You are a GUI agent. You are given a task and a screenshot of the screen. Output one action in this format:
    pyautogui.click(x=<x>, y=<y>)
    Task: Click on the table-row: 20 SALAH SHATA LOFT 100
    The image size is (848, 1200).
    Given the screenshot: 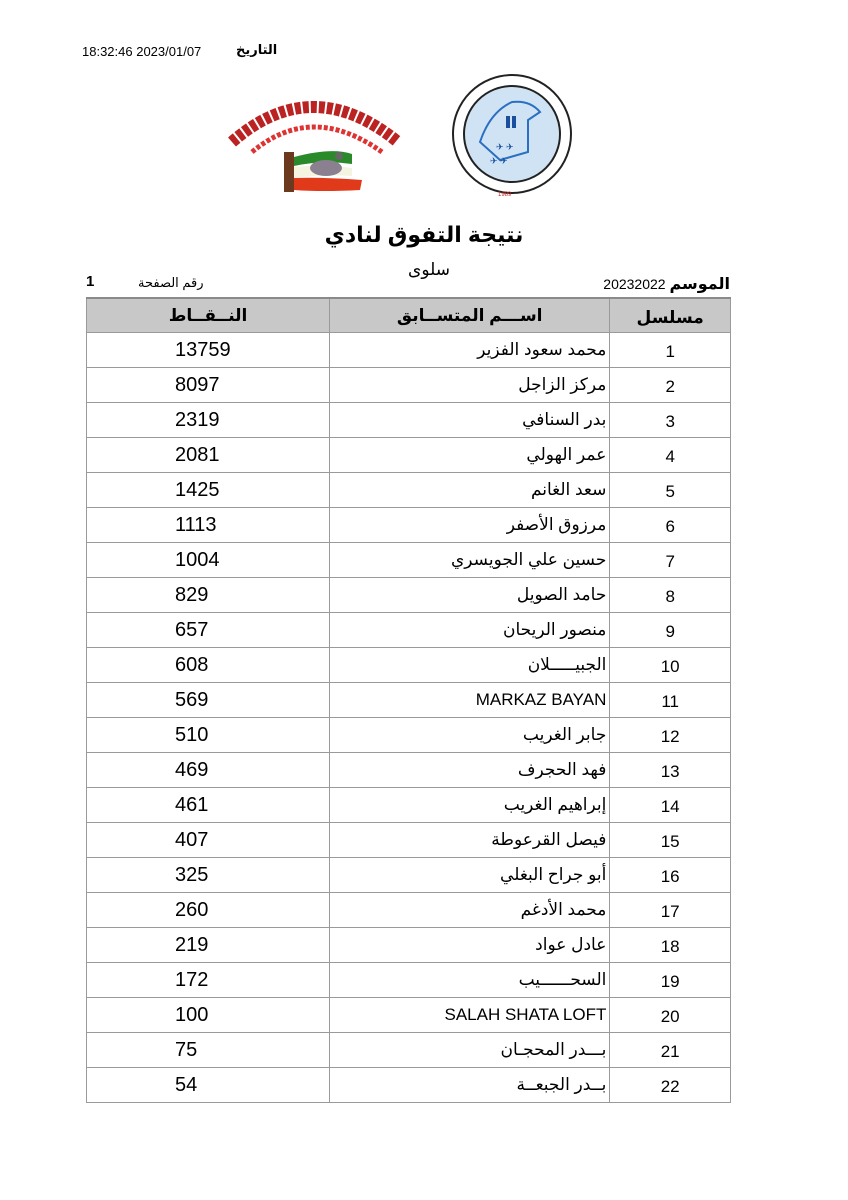 What is the action you would take?
    pyautogui.click(x=408, y=1015)
    